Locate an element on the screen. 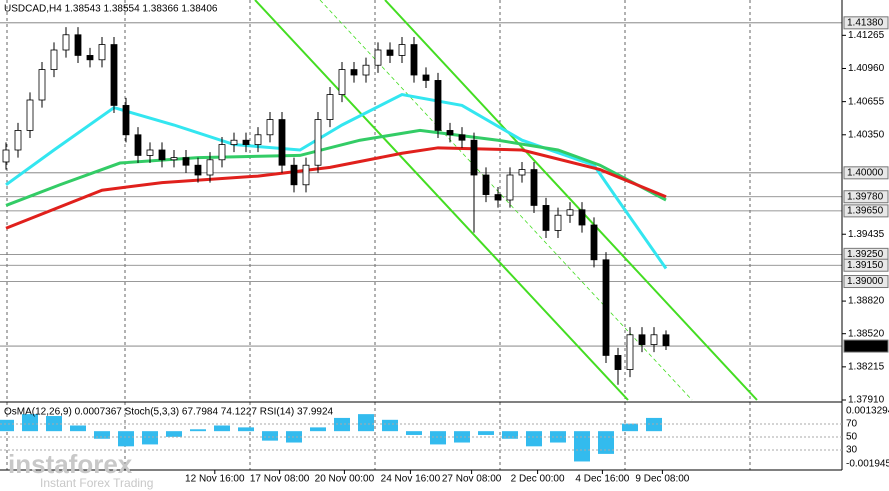  level-label: 1.39780 is located at coordinates (865, 196).